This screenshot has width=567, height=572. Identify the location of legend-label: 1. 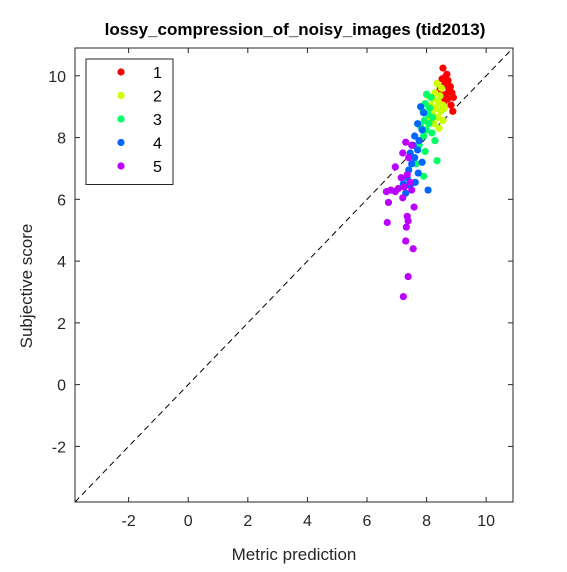
(157, 73).